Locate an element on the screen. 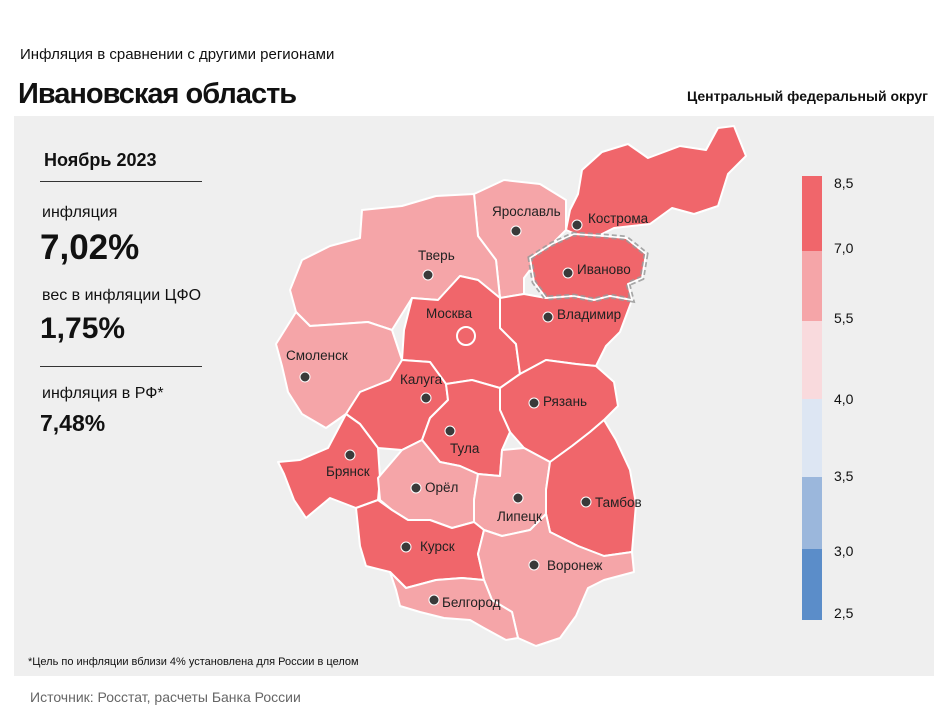 The width and height of the screenshot is (950, 713). color-scale-legend is located at coordinates (812, 398).